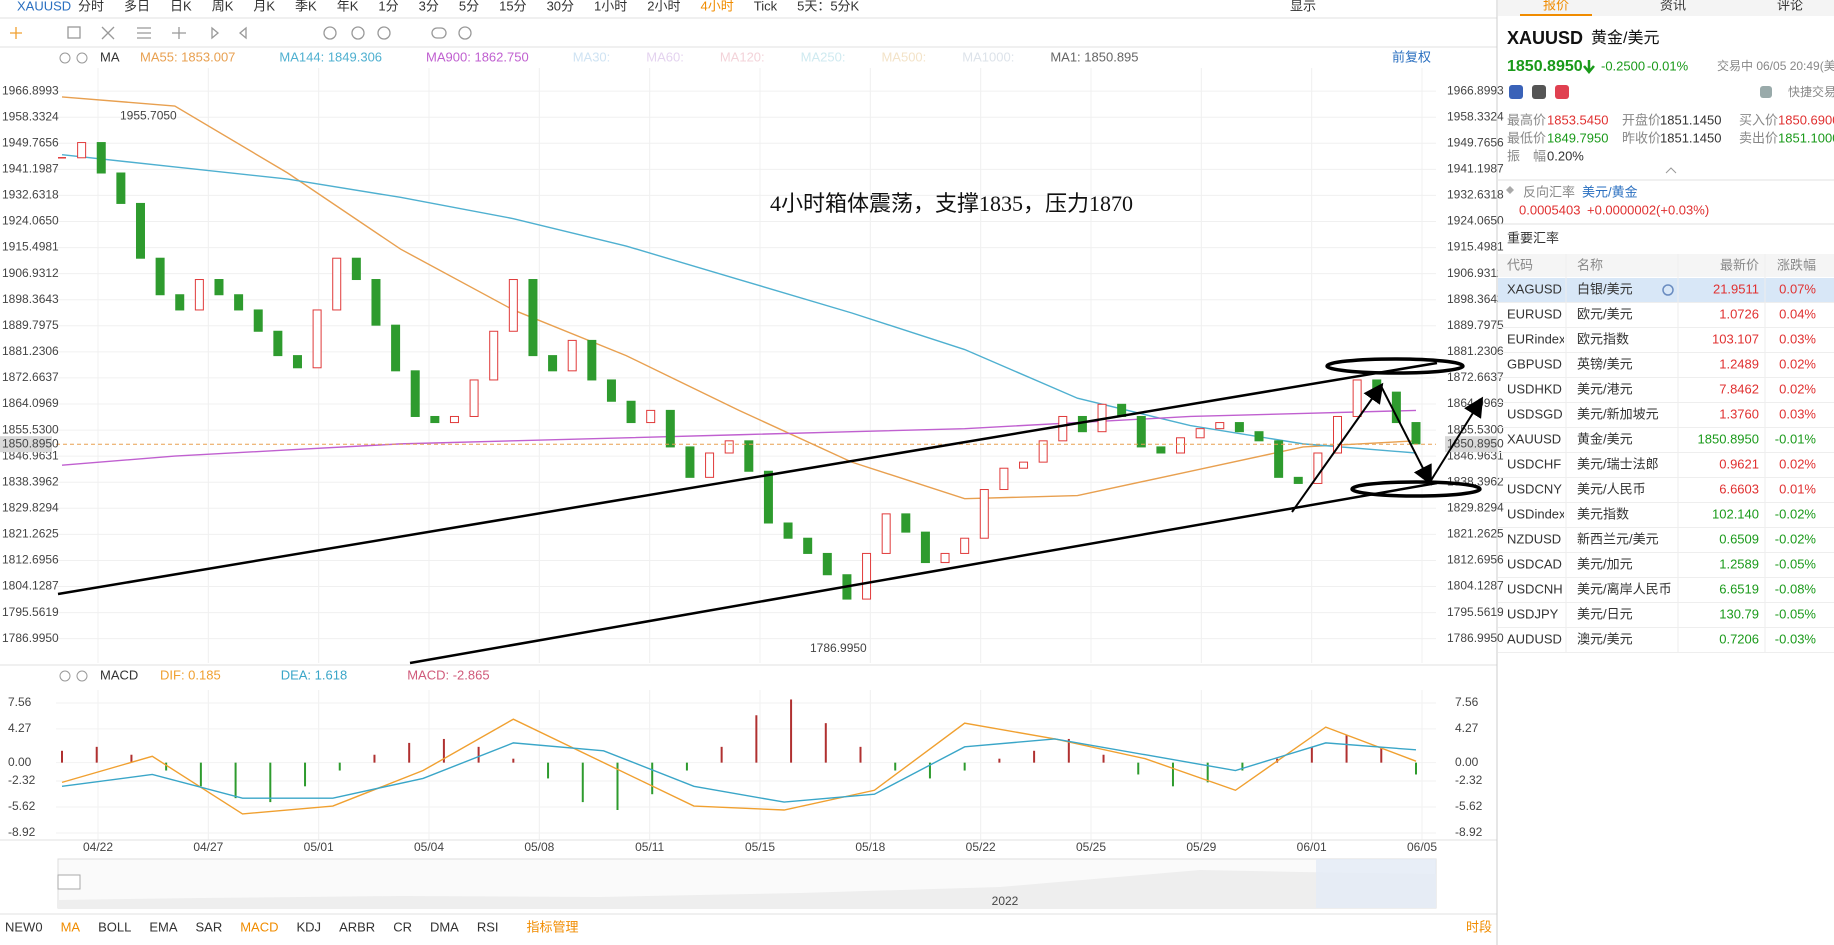 The image size is (1834, 945). Describe the element at coordinates (264, 6) in the screenshot. I see `period-tab: 月K` at that location.